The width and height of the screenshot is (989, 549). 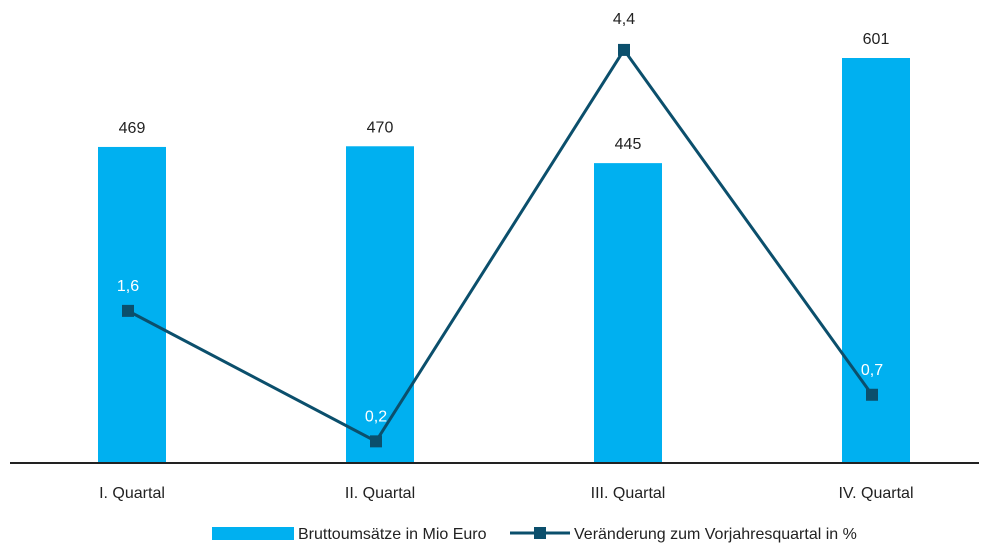 I want to click on x-tick-label: II. Quartal, so click(x=380, y=493).